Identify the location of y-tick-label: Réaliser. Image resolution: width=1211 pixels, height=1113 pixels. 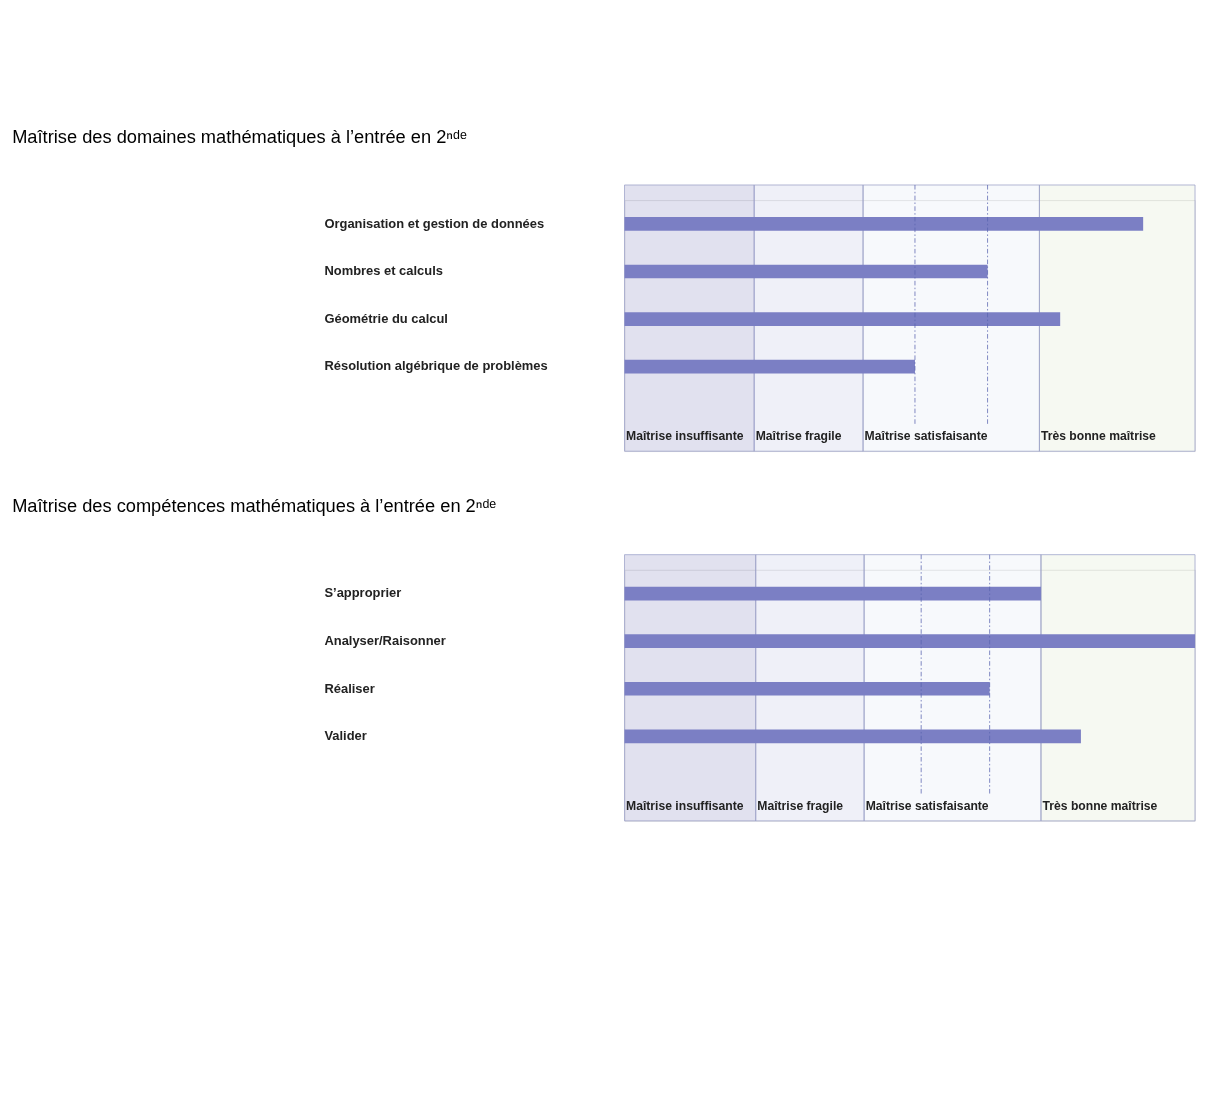
(349, 688).